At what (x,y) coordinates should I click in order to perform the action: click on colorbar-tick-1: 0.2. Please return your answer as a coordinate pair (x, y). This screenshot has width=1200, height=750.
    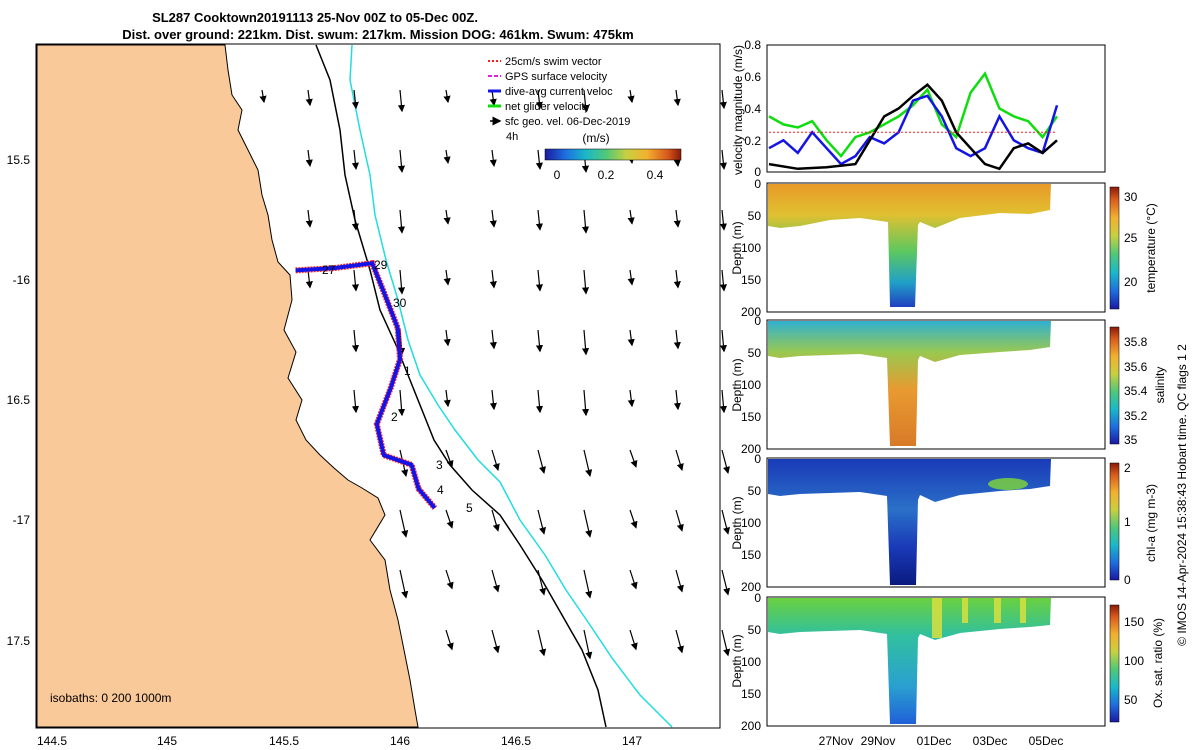
    Looking at the image, I should click on (606, 175).